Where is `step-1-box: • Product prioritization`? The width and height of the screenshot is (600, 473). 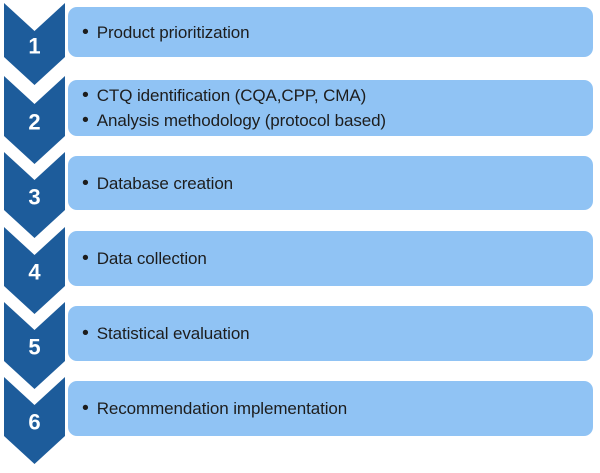 step-1-box: • Product prioritization is located at coordinates (330, 32).